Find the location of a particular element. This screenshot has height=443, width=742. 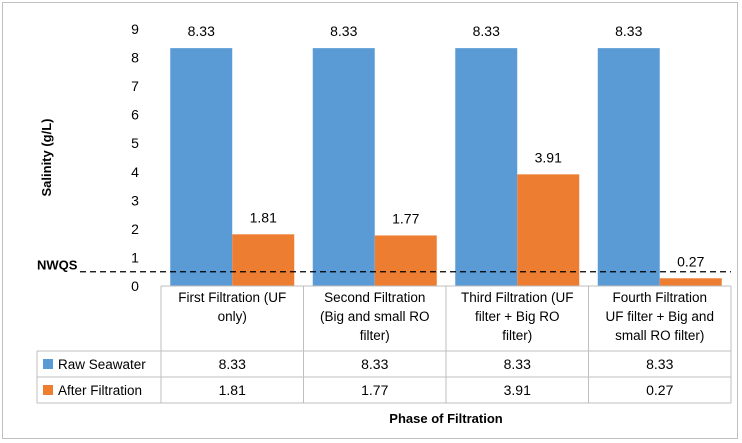

table-cell: 1.81 is located at coordinates (232, 390).